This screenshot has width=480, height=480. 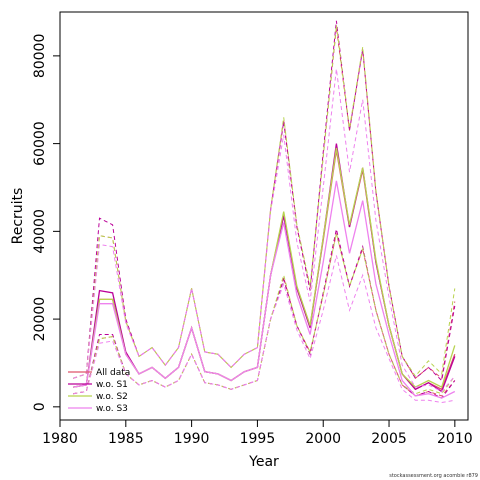 I want to click on x-tick-label: 2000, so click(x=323, y=439).